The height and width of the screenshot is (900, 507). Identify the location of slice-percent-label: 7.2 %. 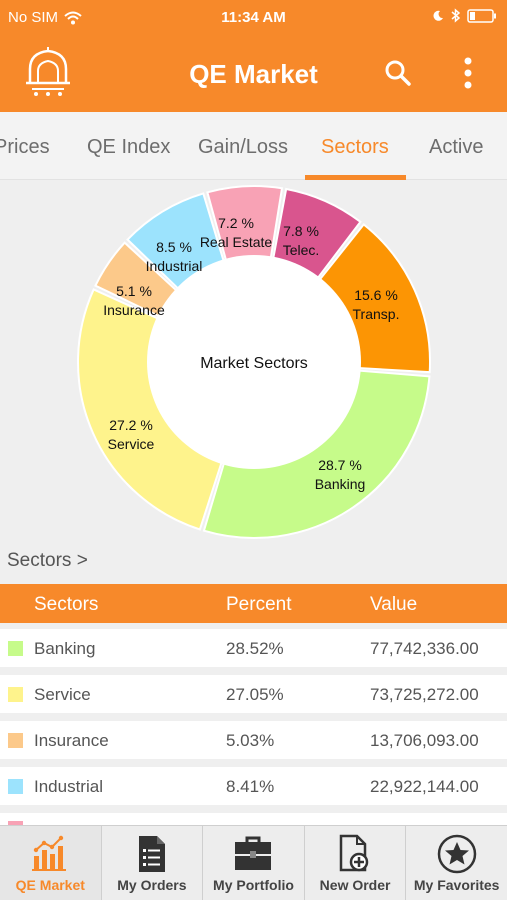
(236, 223).